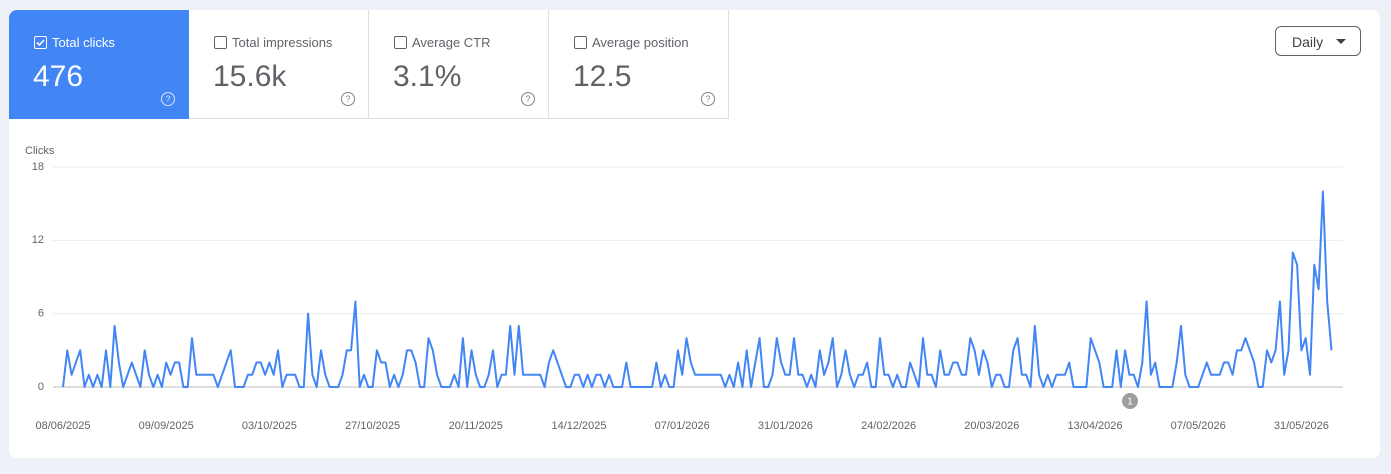 The image size is (1391, 474). I want to click on metric-tile: Average CTR 3.1%?, so click(459, 64).